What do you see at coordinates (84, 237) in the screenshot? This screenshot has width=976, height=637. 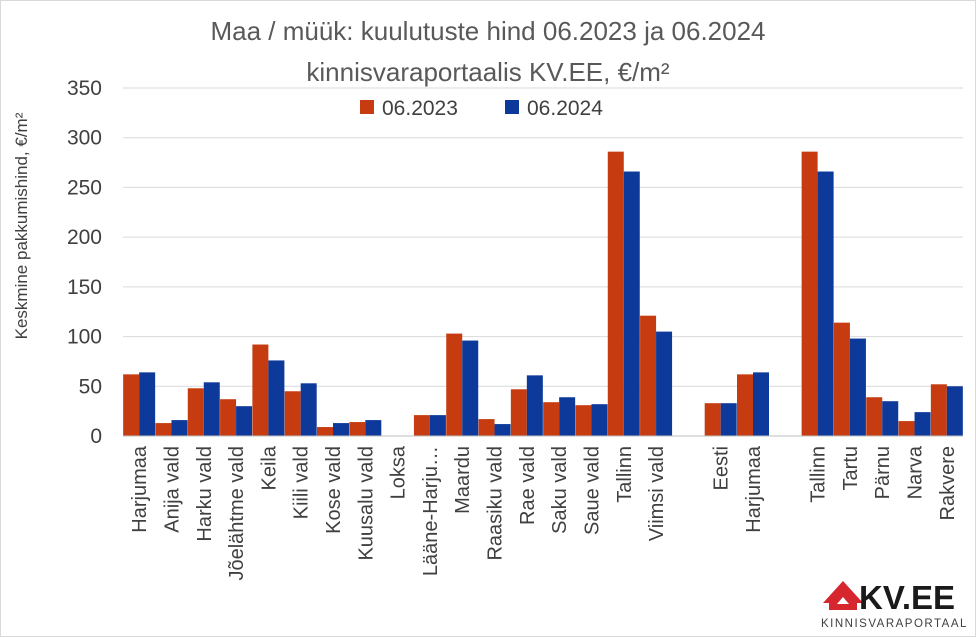 I see `y-tick-label: 200` at bounding box center [84, 237].